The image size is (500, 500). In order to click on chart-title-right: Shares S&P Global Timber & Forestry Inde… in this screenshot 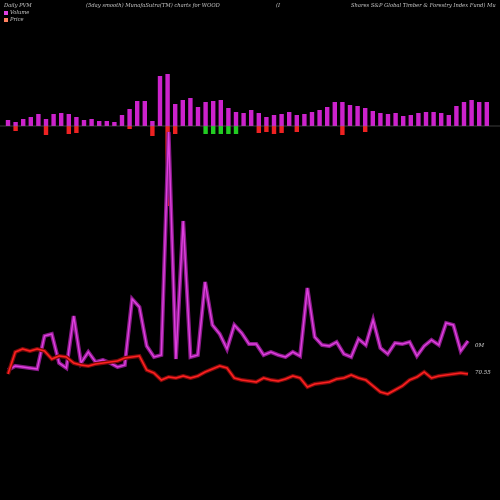, I will do `click(423, 6)`.